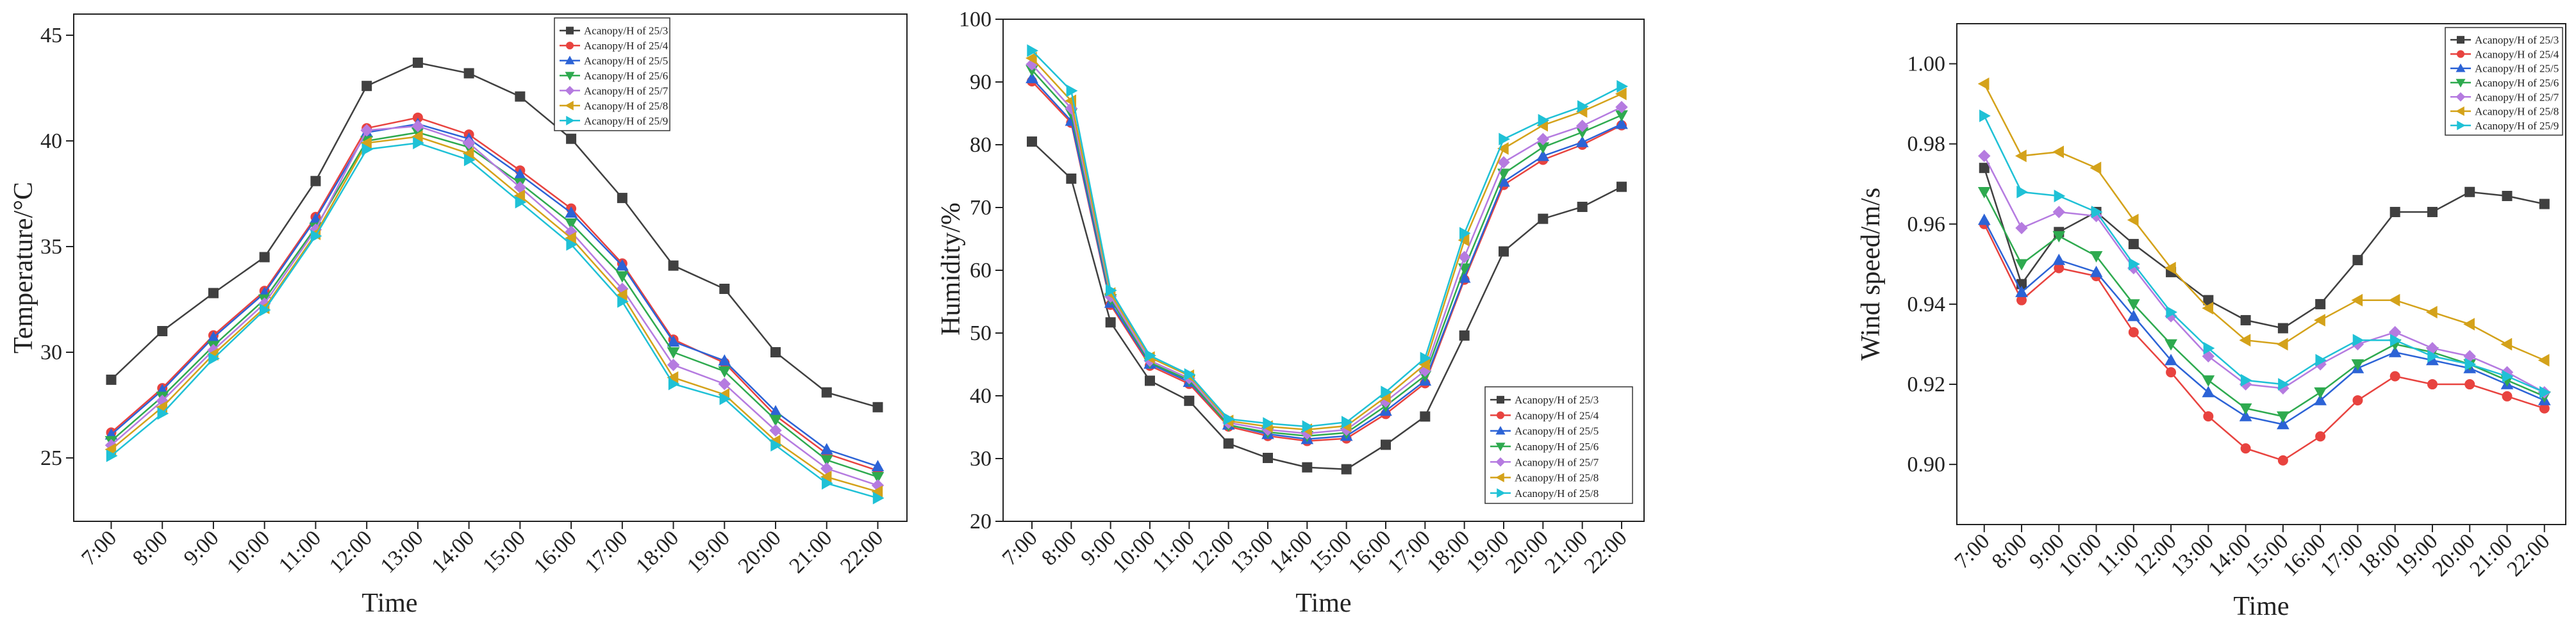 This screenshot has height=627, width=2576. Describe the element at coordinates (1926, 144) in the screenshot. I see `wind-speed-y-tick-label: 0.98` at that location.